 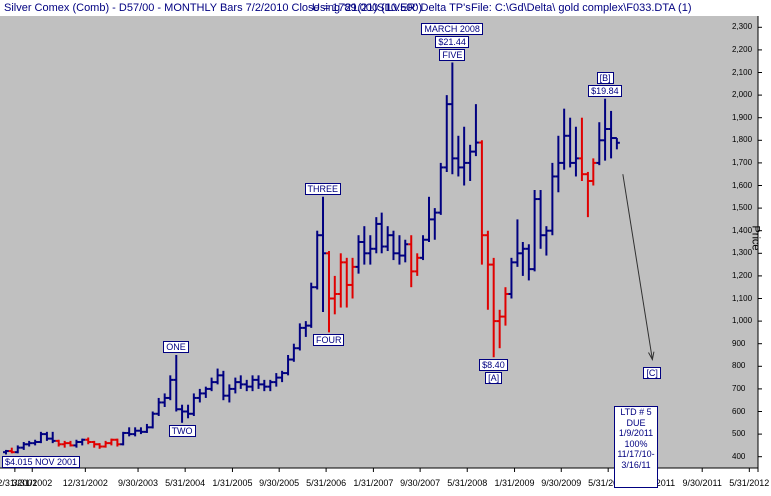 I want to click on ltd-line: LTD # 5, so click(x=636, y=412).